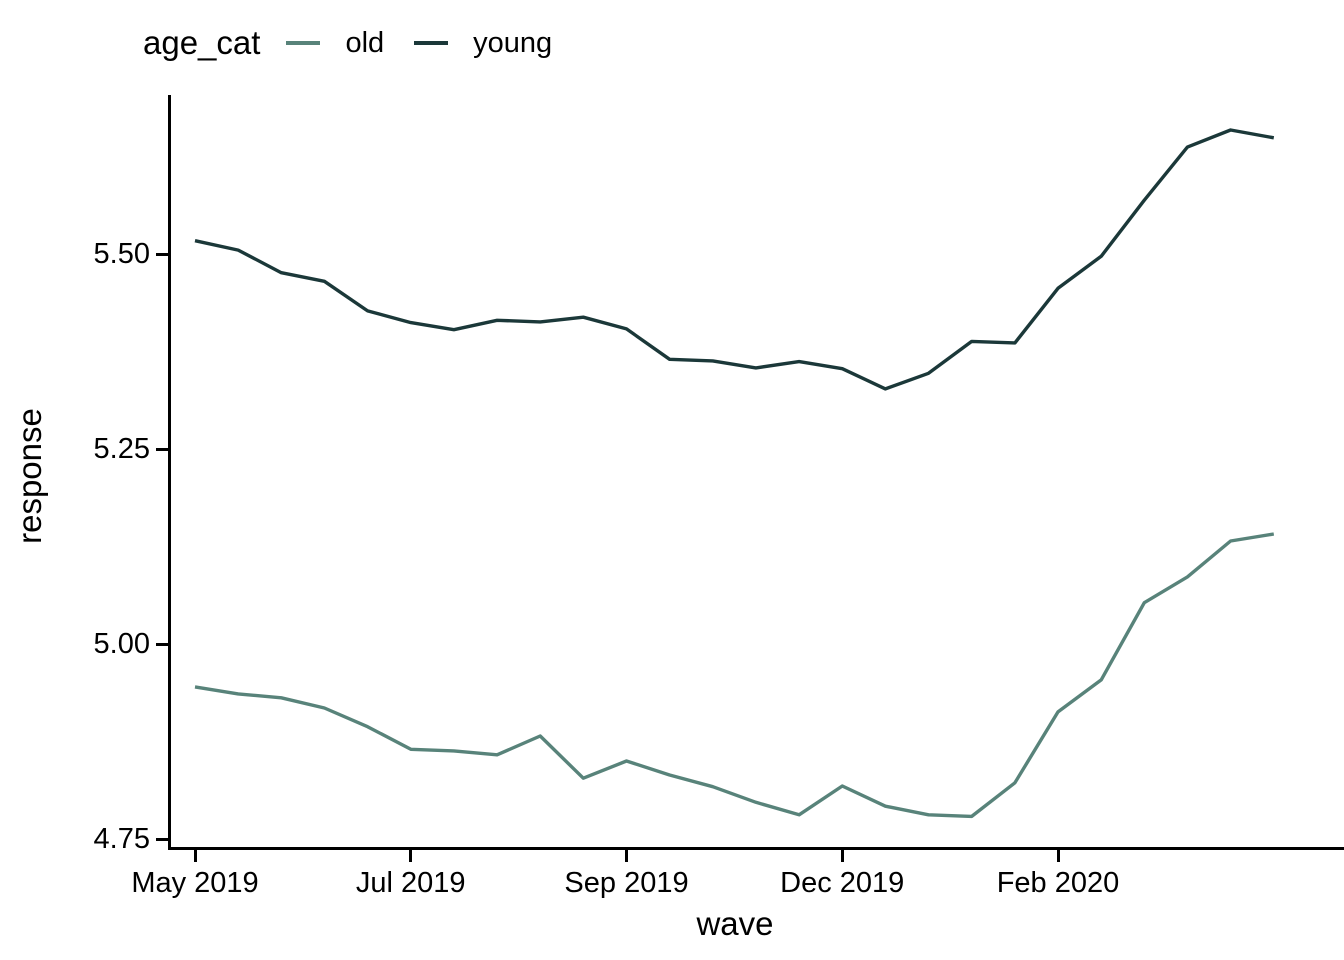 The width and height of the screenshot is (1344, 960). I want to click on y-axis-line, so click(169, 472).